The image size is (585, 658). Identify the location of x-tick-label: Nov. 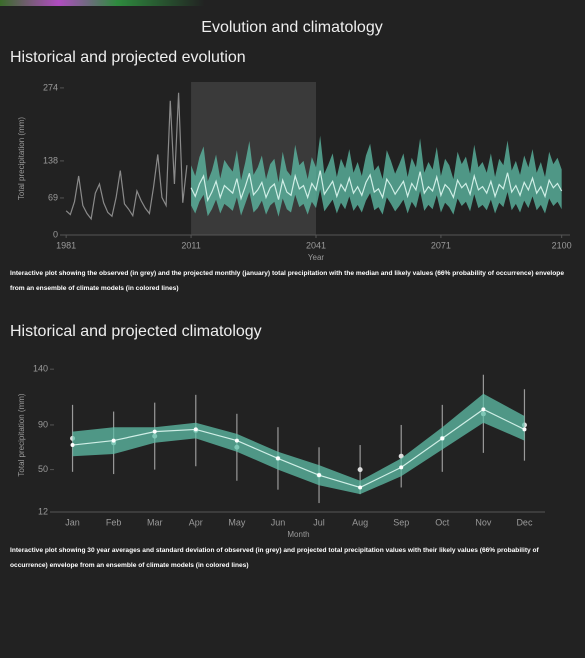
(483, 522).